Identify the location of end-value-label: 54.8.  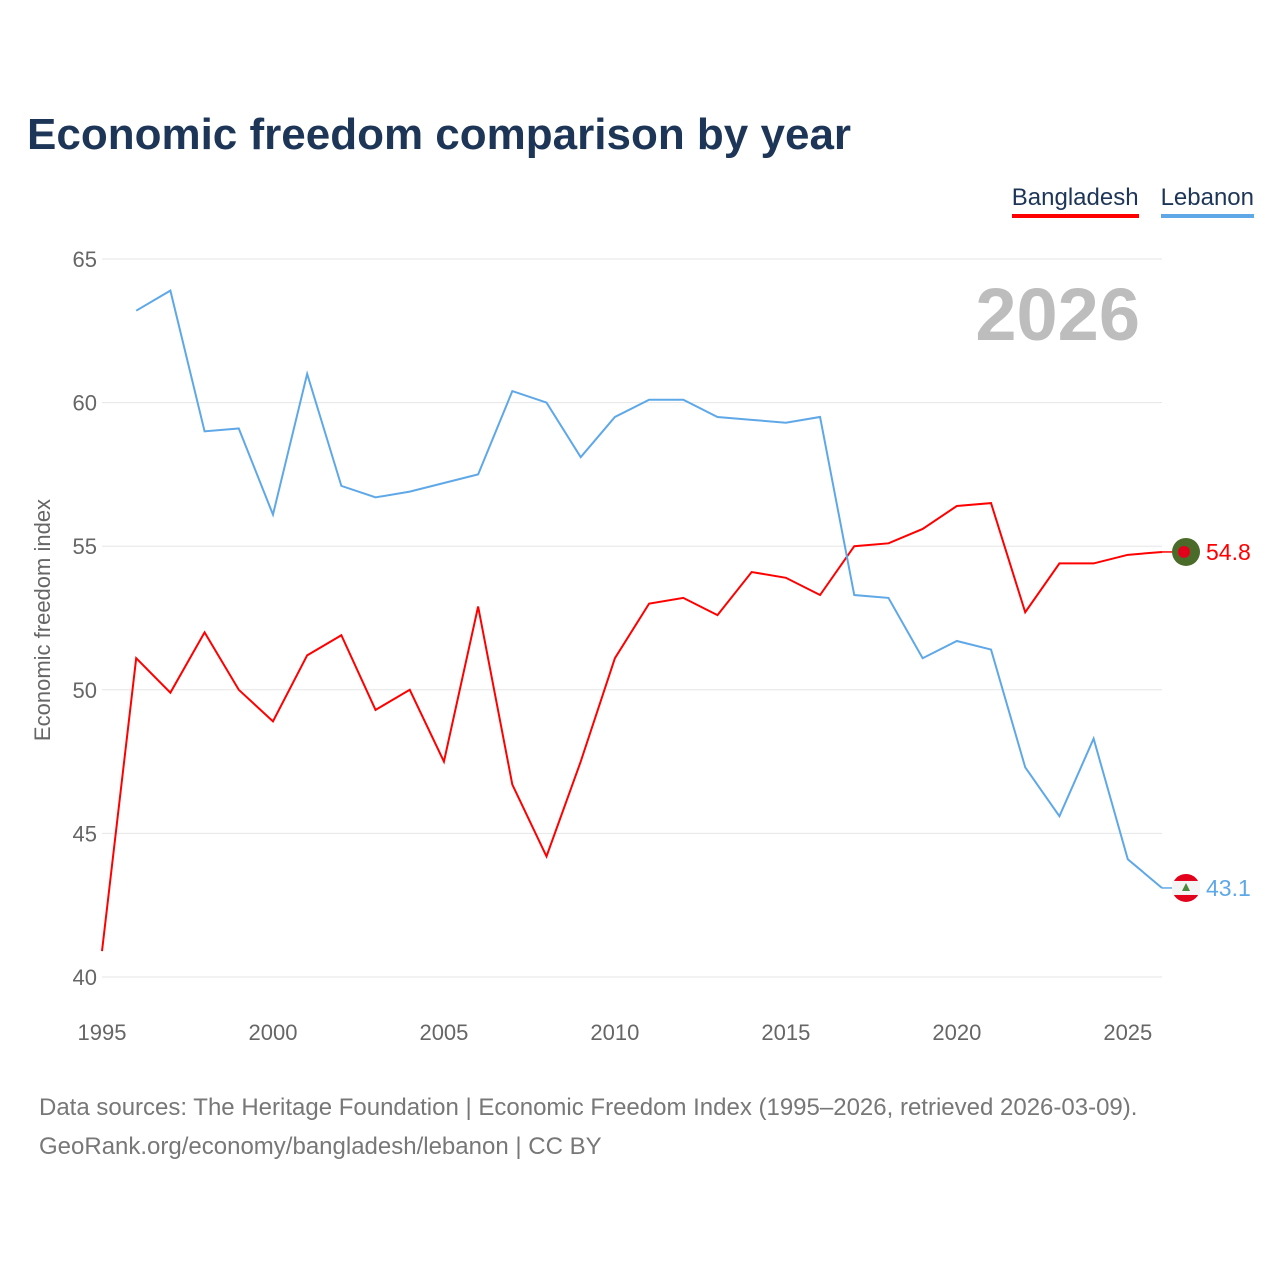
(1228, 552).